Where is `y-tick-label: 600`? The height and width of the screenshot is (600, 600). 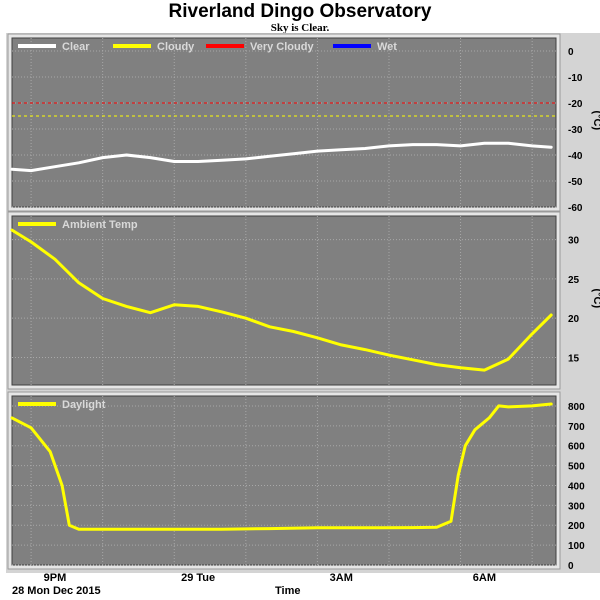
y-tick-label: 600 is located at coordinates (576, 447).